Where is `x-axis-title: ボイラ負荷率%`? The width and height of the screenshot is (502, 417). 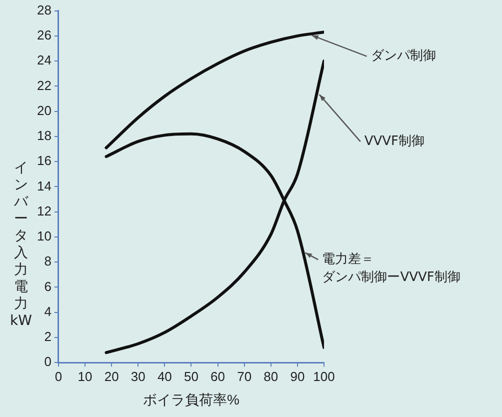 x-axis-title: ボイラ負荷率% is located at coordinates (191, 399).